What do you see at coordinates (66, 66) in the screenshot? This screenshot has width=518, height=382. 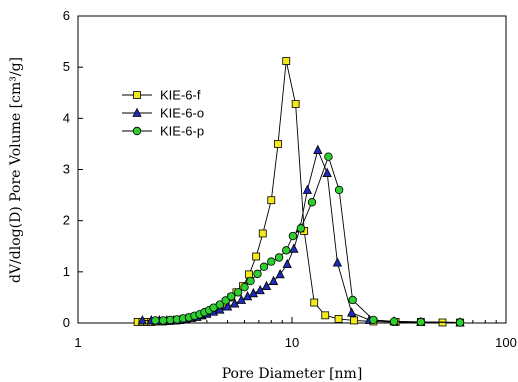 I see `y-tick-label: 5` at bounding box center [66, 66].